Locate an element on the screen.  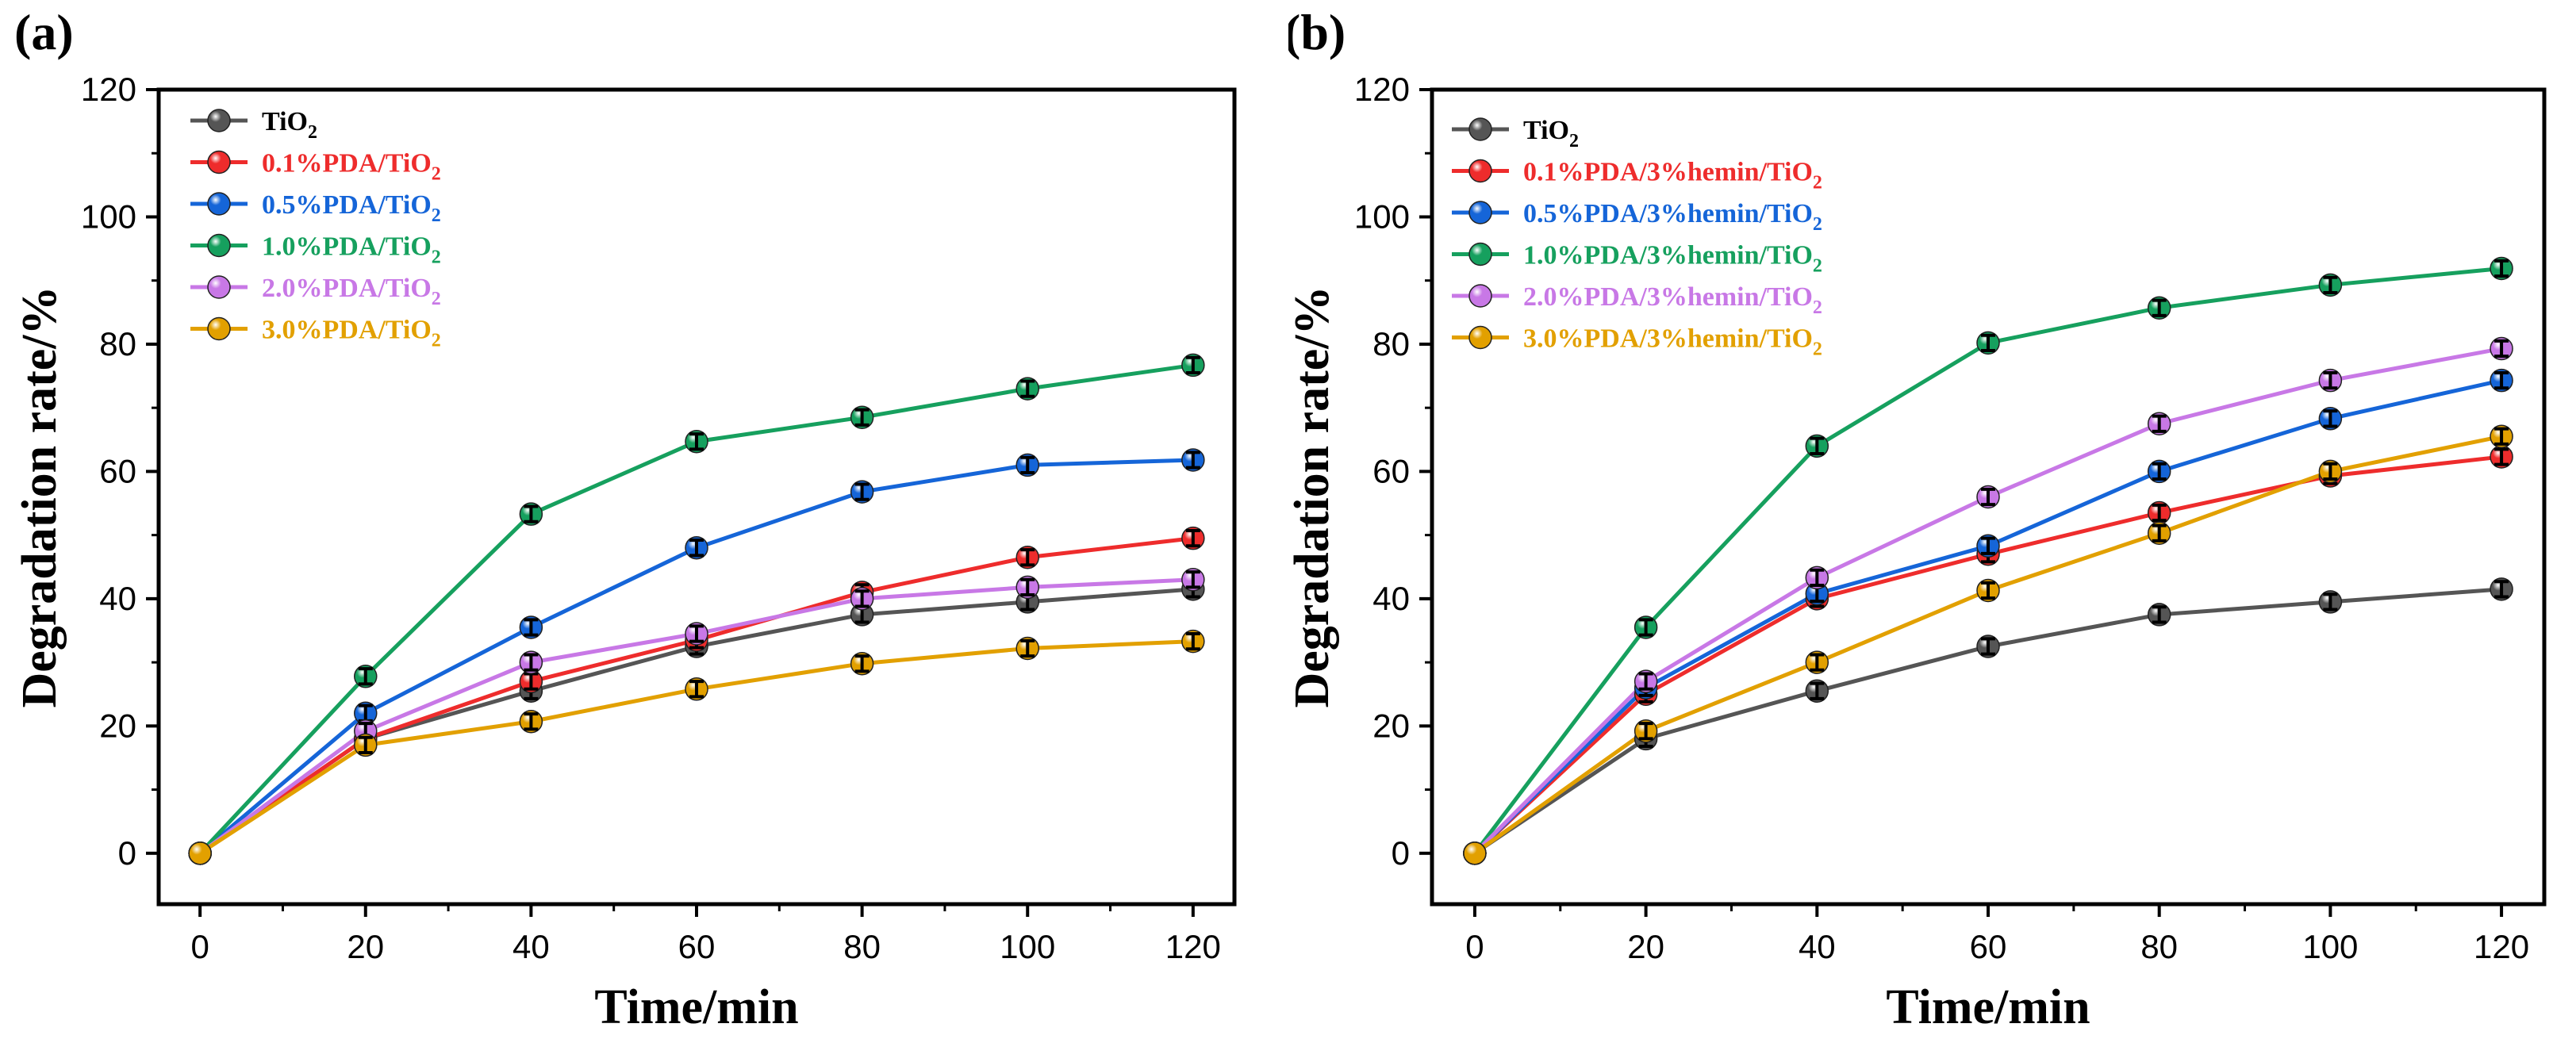
legend-entry: 2.0%PDA/TiO2 is located at coordinates (351, 291).